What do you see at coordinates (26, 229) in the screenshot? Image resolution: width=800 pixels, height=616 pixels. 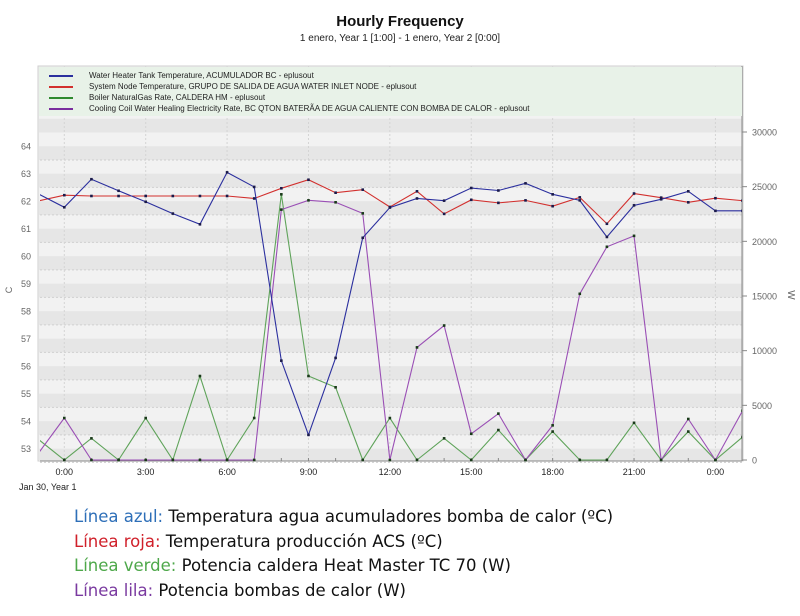 I see `y-left-tick-label: 61` at bounding box center [26, 229].